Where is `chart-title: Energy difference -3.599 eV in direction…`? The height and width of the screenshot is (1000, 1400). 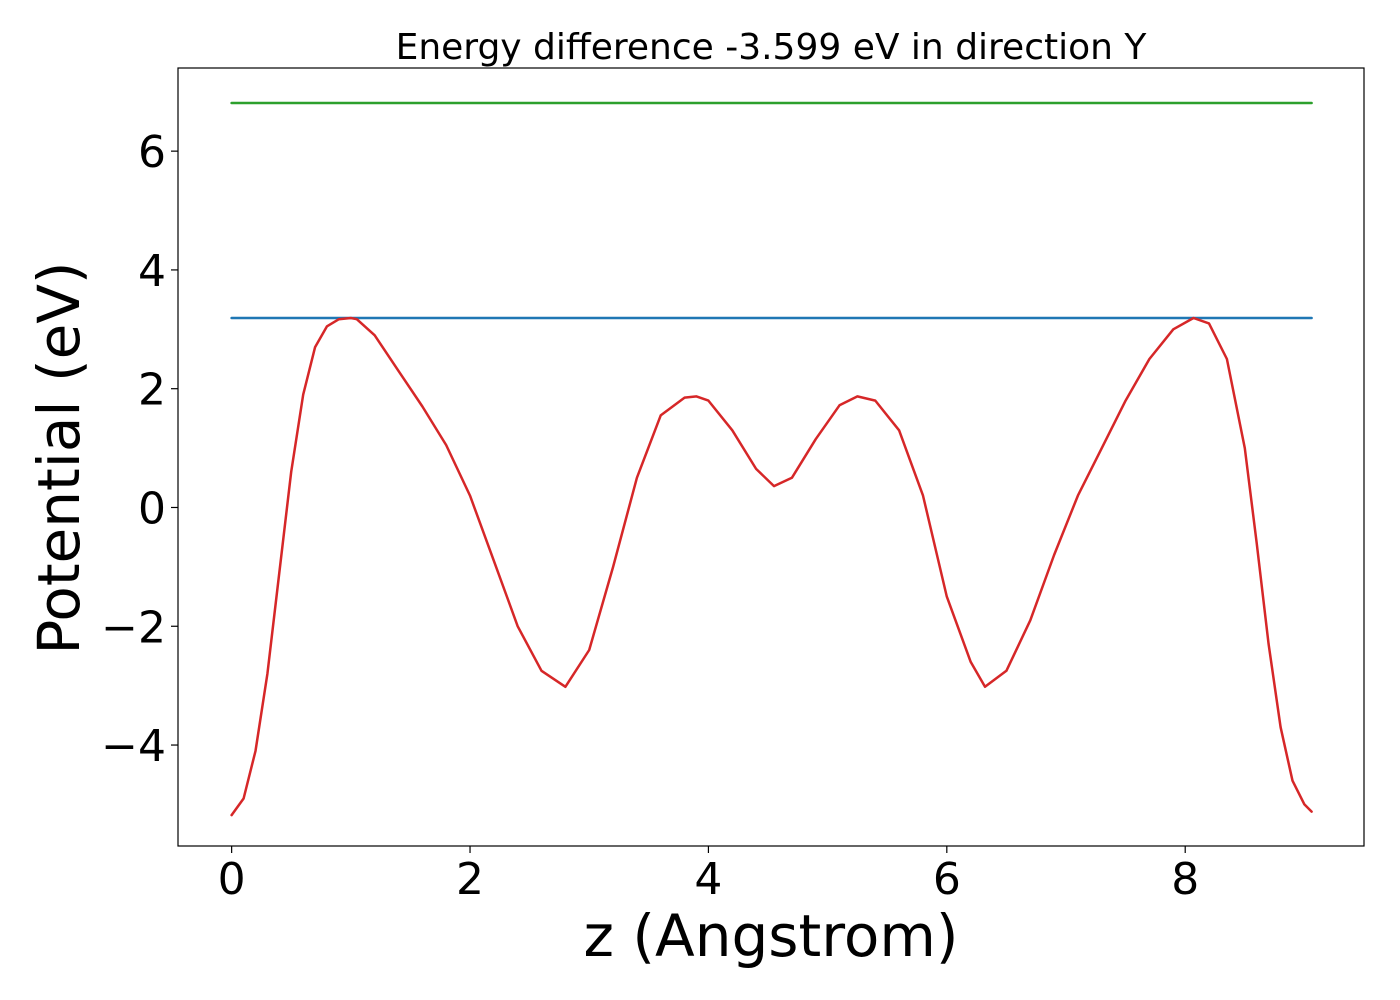 chart-title: Energy difference -3.599 eV in direction… is located at coordinates (772, 47).